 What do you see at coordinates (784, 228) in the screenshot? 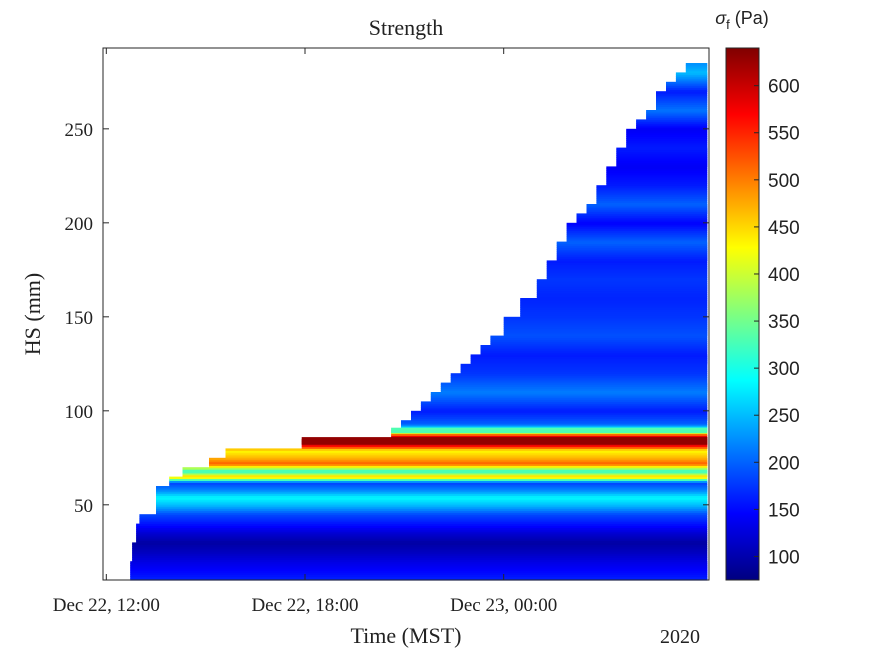
I see `colorbar-tick-label: 450` at bounding box center [784, 228].